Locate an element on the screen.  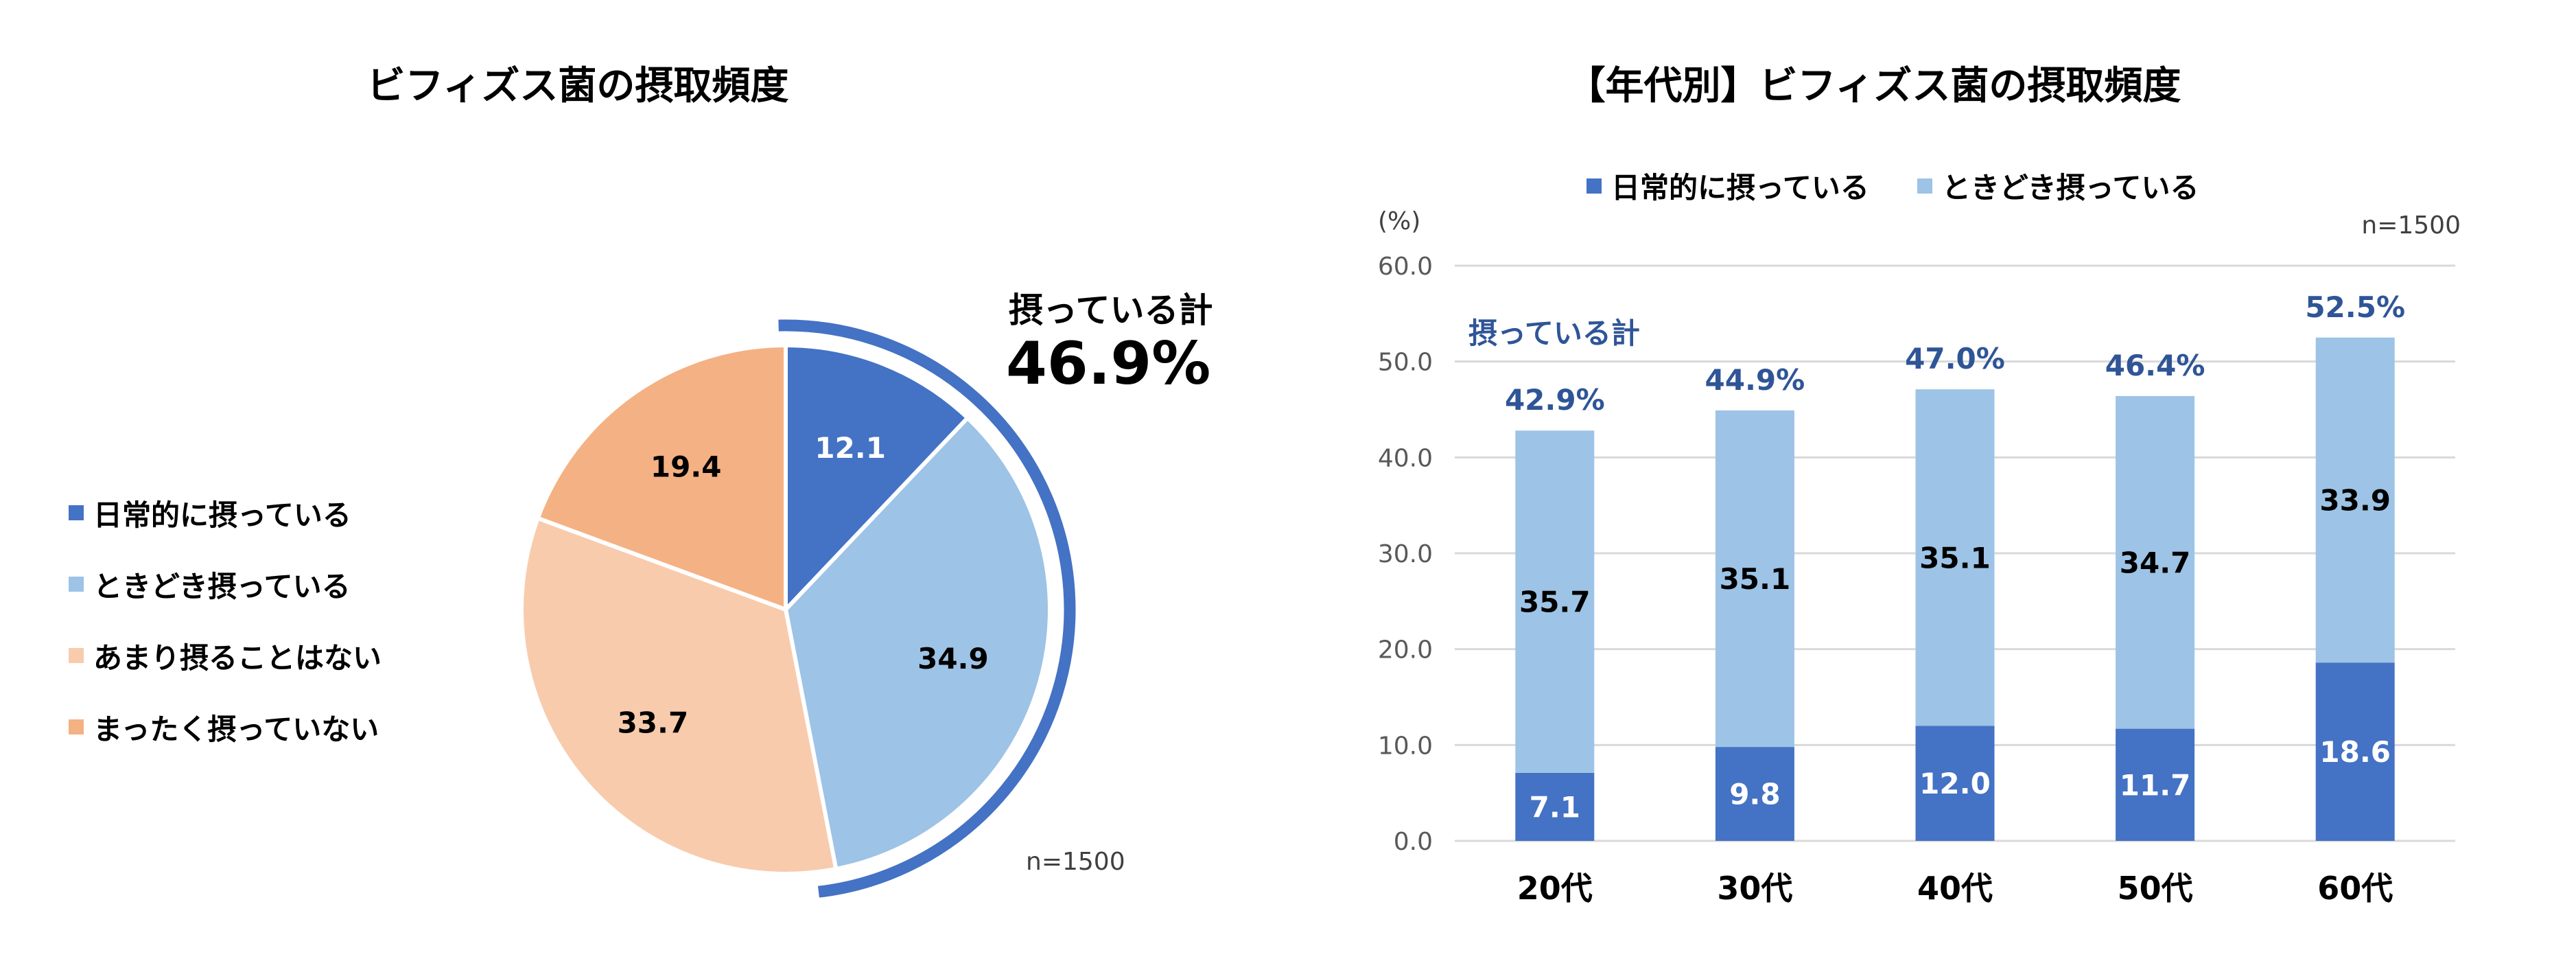
x-tick-label: 40代 is located at coordinates (1955, 888).